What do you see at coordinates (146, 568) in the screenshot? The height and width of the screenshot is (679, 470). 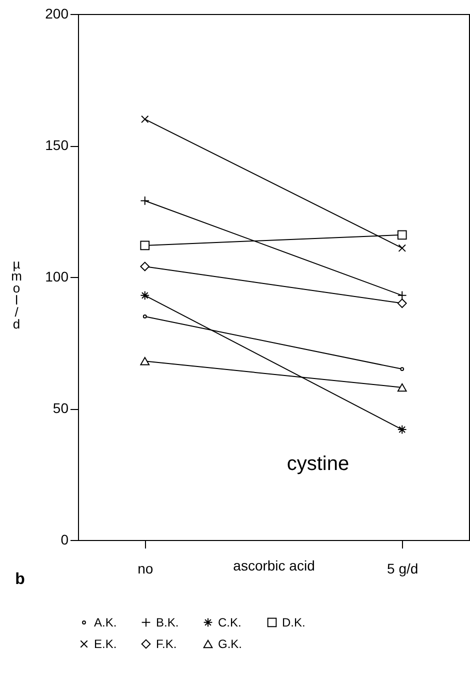 I see `x-tick-label: no` at bounding box center [146, 568].